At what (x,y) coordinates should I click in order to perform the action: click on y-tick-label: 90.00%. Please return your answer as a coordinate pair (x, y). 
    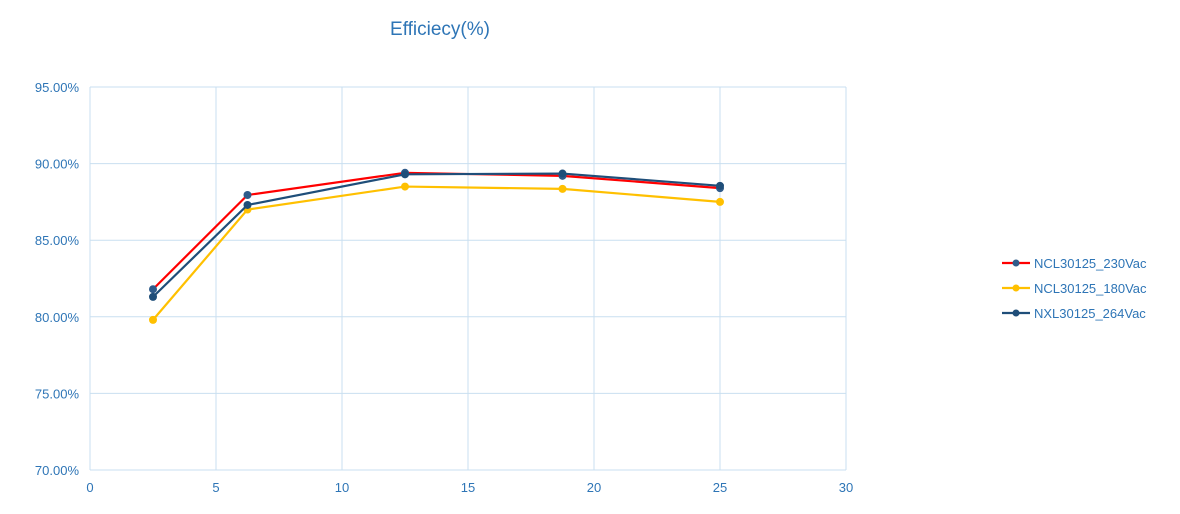
    Looking at the image, I should click on (57, 164).